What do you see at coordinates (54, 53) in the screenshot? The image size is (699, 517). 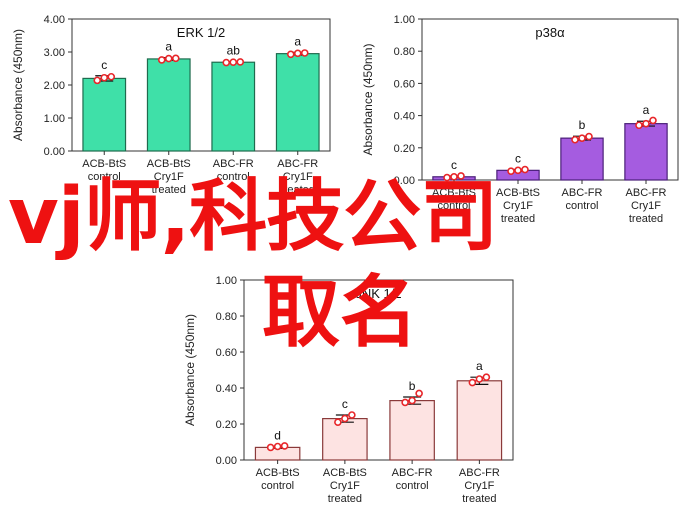 I see `y-tick-label: 3.00` at bounding box center [54, 53].